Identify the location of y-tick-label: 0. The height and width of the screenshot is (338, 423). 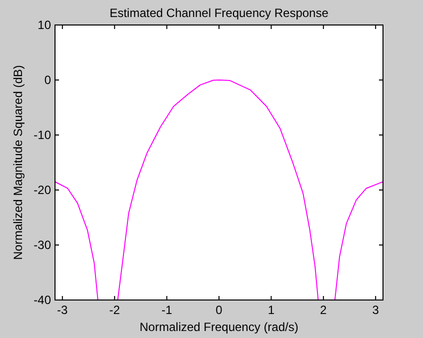
(48, 80).